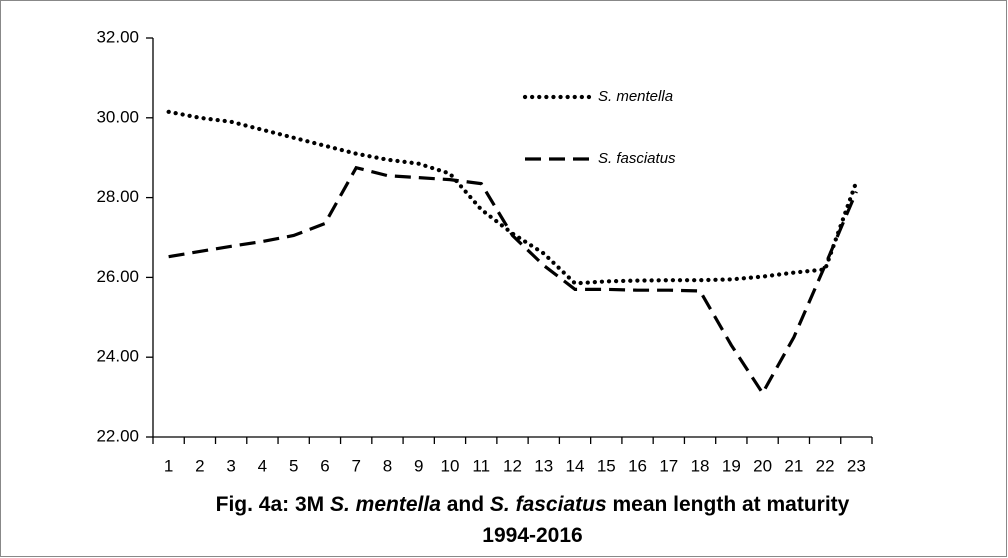 Image resolution: width=1008 pixels, height=558 pixels. Describe the element at coordinates (825, 465) in the screenshot. I see `x-tick-label: 22` at that location.